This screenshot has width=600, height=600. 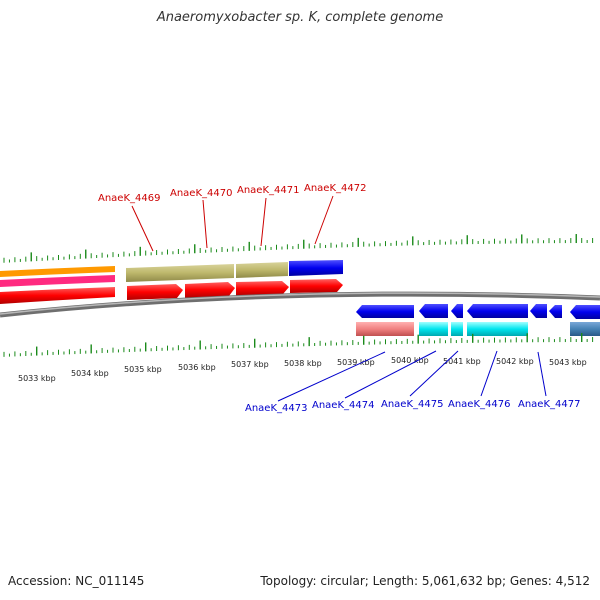 What do you see at coordinates (57, 271) in the screenshot?
I see `orange-feature` at bounding box center [57, 271].